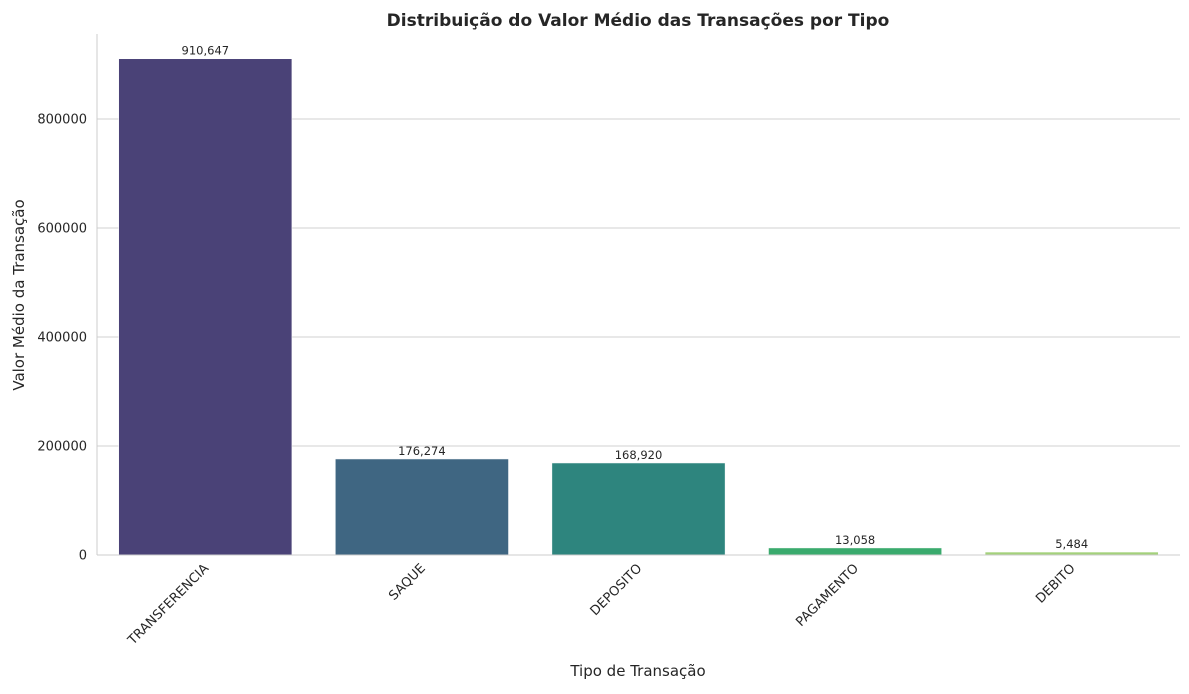  I want to click on data-label-debito: 5,484, so click(1071, 544).